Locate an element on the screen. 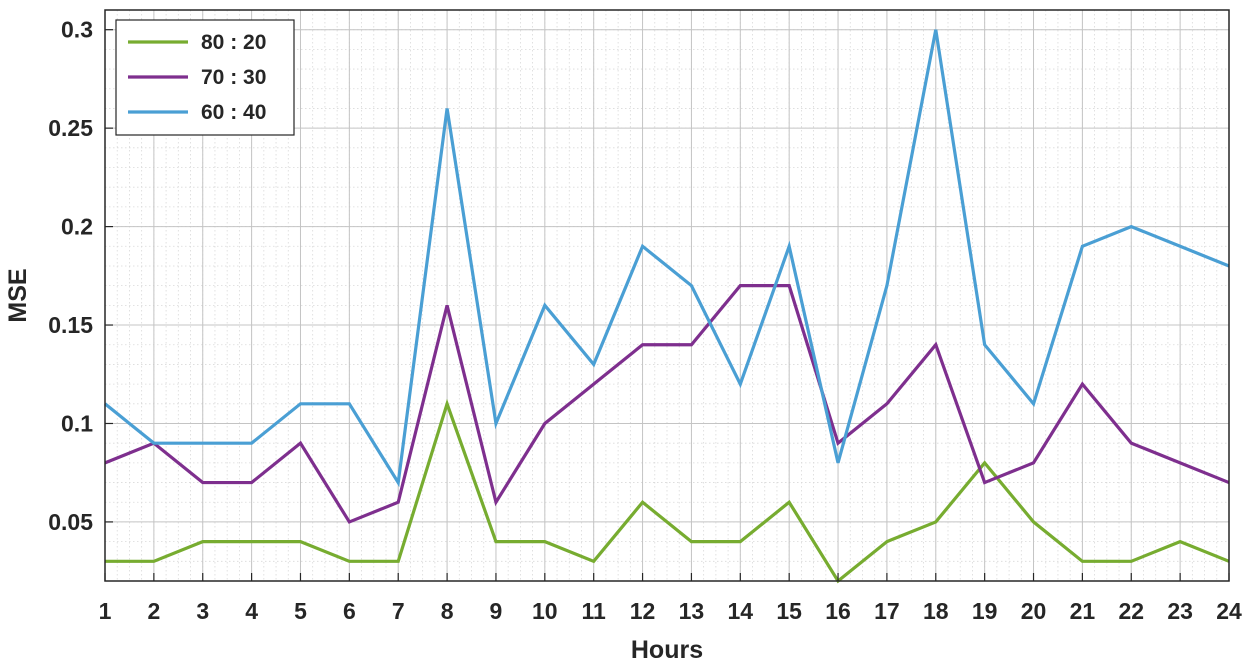 The image size is (1250, 666). x-tick-label: 19 is located at coordinates (985, 611).